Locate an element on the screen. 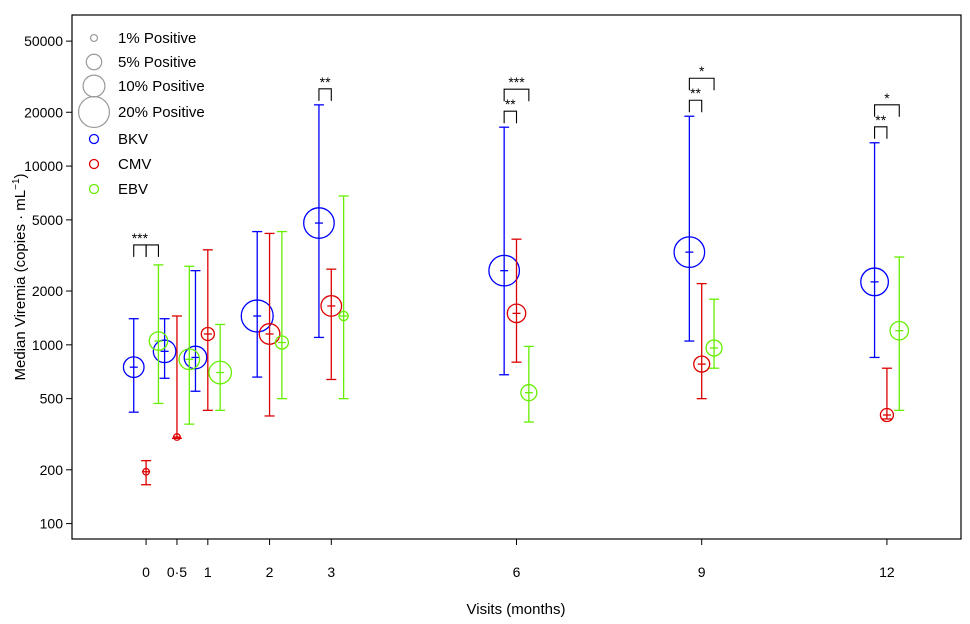  x-tick-label: 3 is located at coordinates (331, 572).